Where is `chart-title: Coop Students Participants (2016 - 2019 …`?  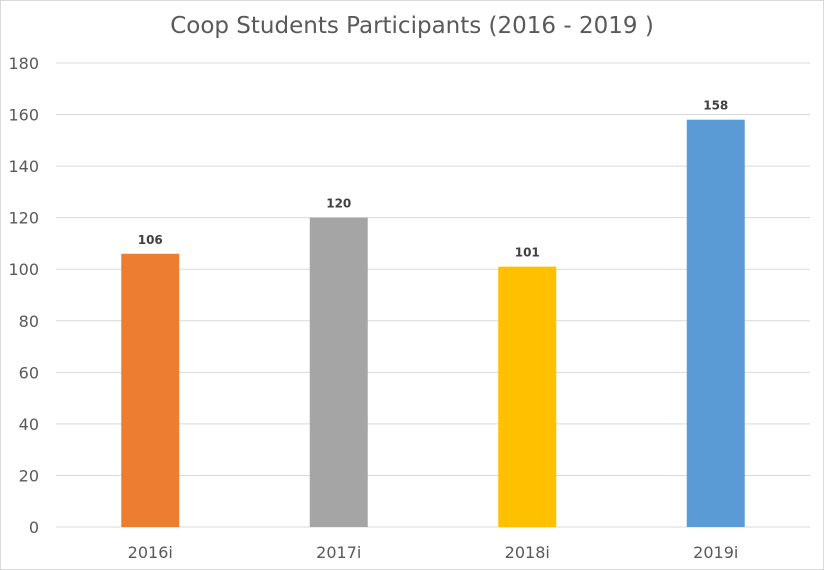
chart-title: Coop Students Participants (2016 - 2019 … is located at coordinates (412, 26).